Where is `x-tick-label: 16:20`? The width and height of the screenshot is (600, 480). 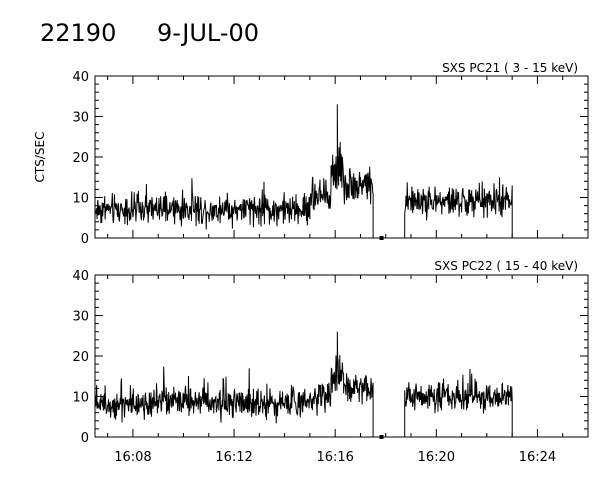
x-tick-label: 16:20 is located at coordinates (436, 457).